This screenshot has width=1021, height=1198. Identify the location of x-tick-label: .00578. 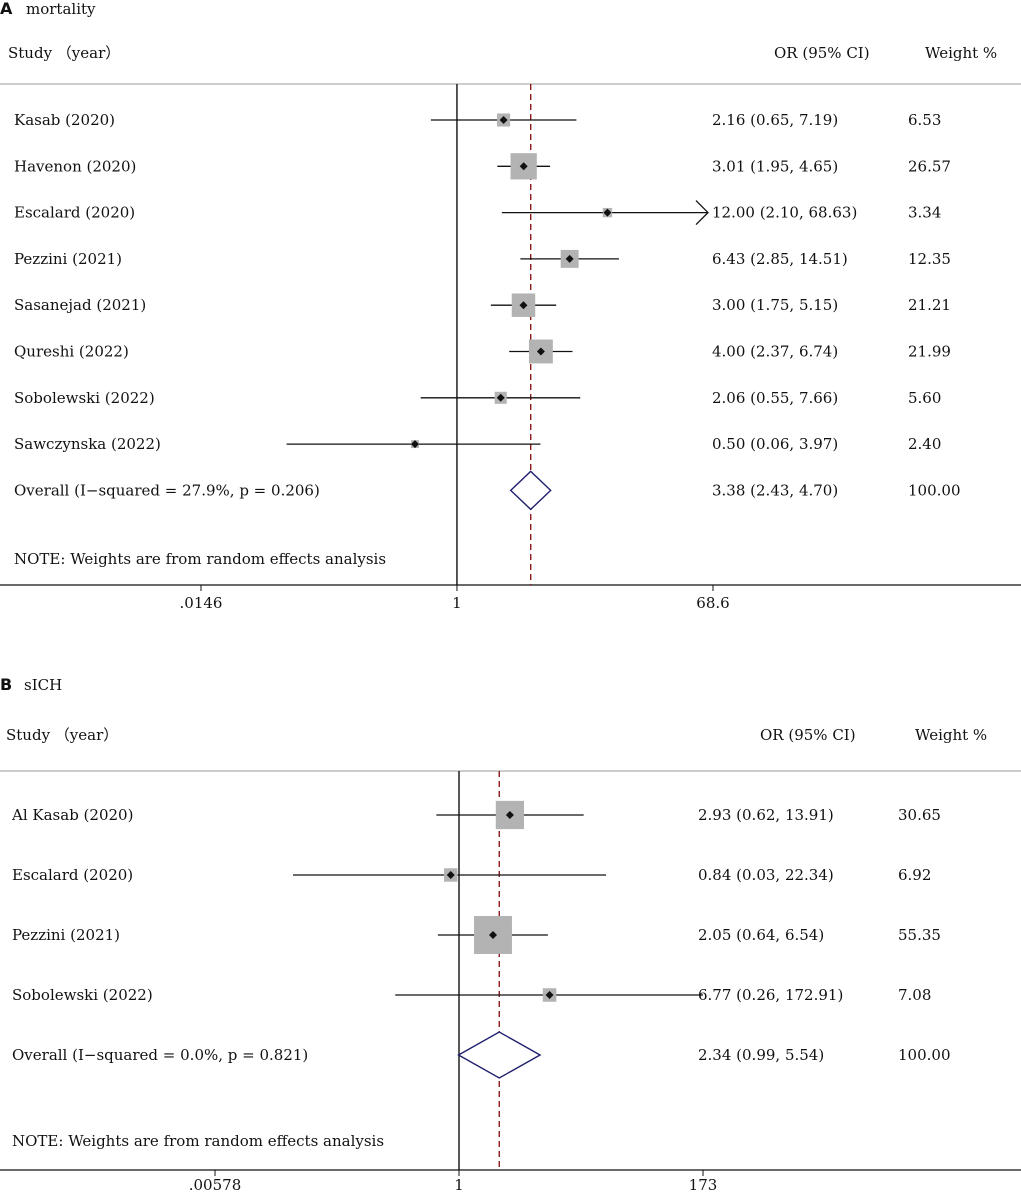
(215, 1185).